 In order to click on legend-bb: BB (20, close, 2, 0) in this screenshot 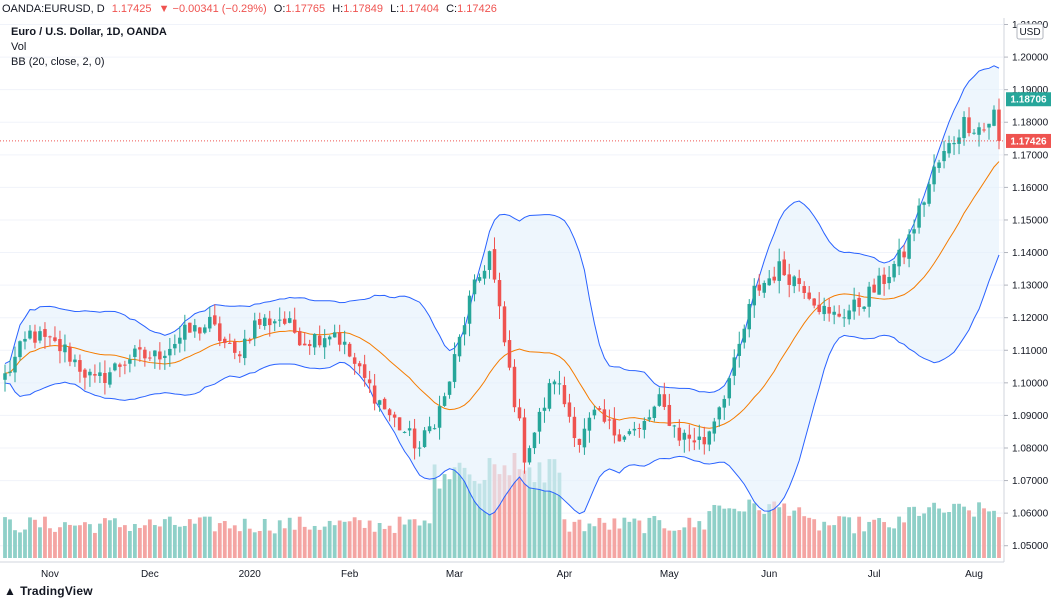, I will do `click(58, 62)`.